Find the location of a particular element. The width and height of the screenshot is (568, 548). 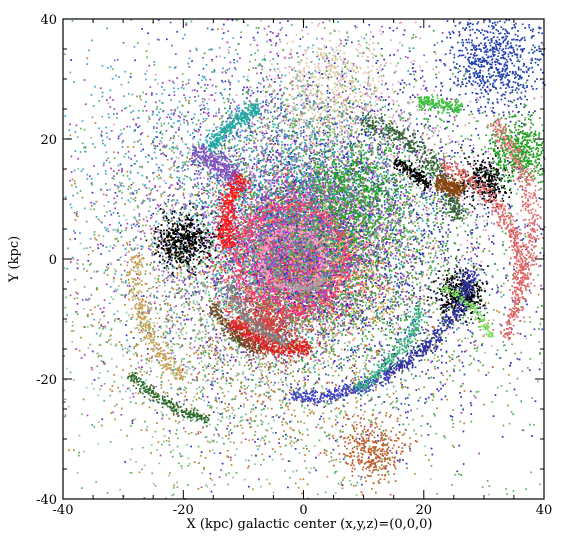

y-tick-label: -40 is located at coordinates (46, 500).